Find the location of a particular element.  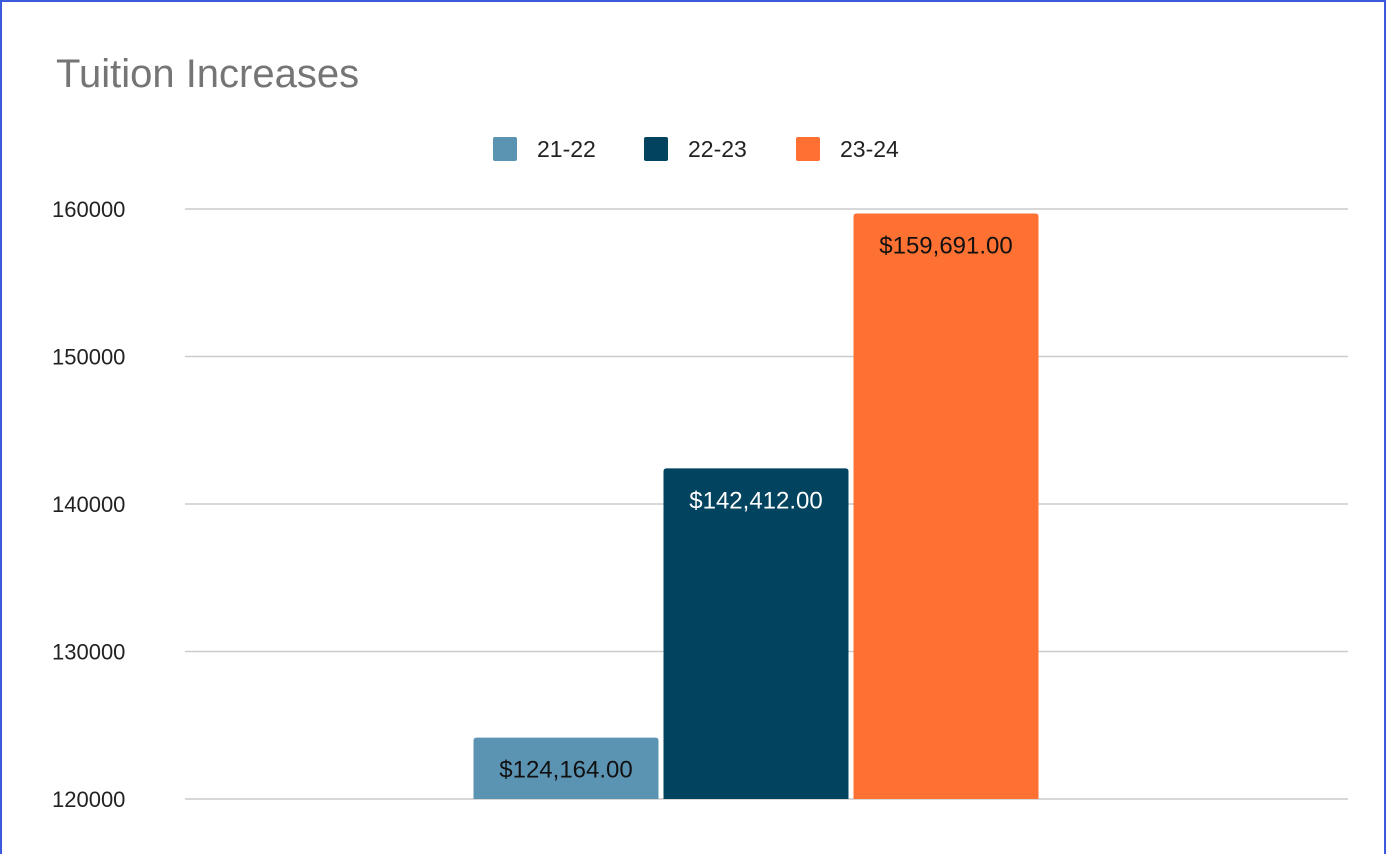

legend-label: 22-23 is located at coordinates (717, 149).